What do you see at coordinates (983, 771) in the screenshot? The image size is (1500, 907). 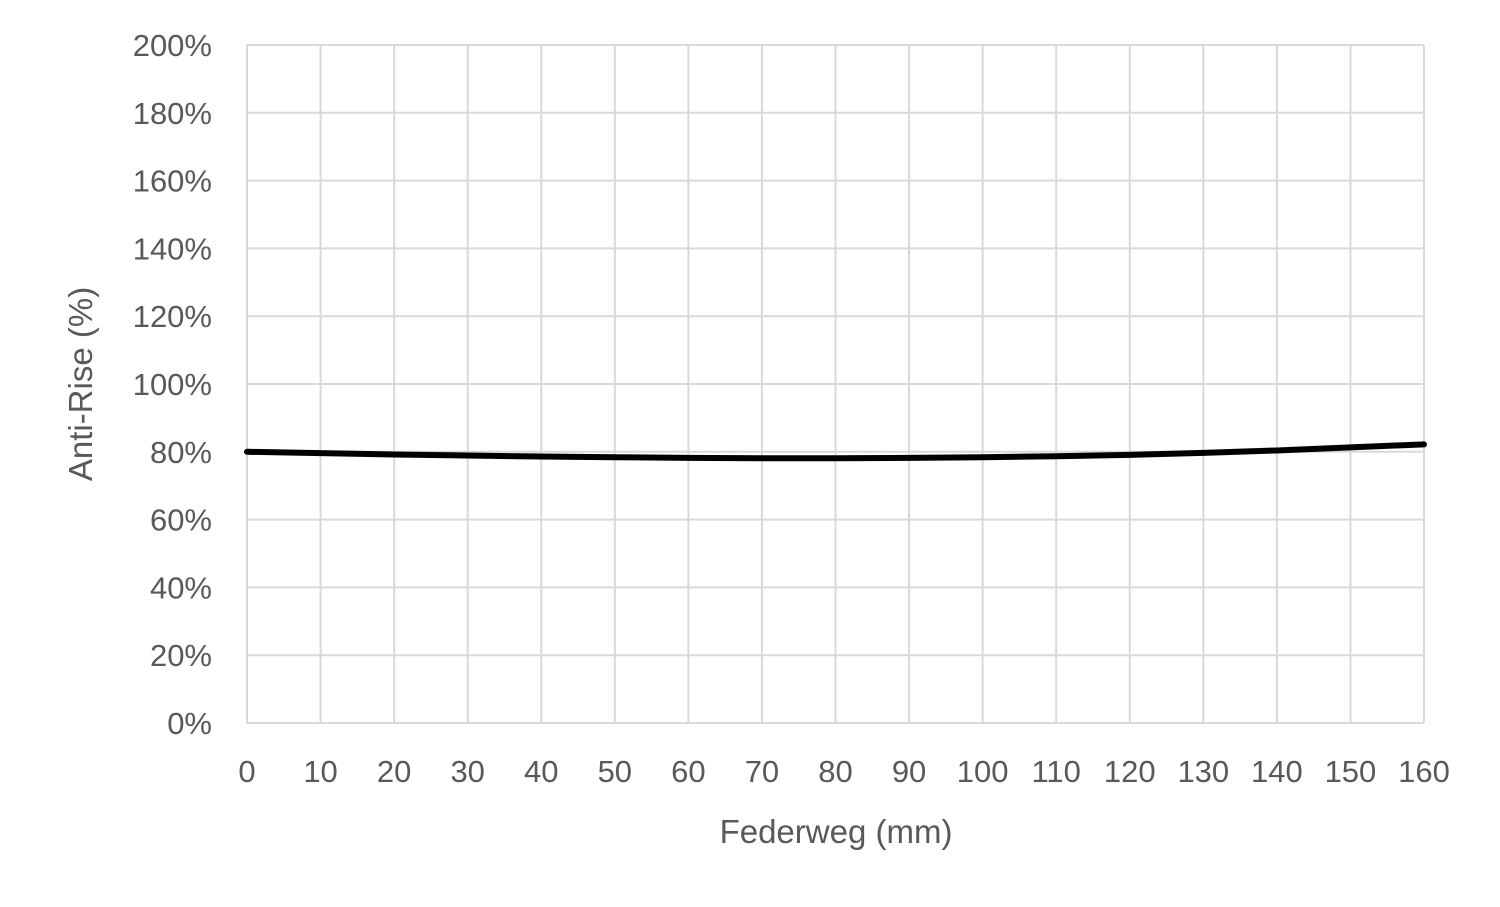 I see `x-tick-label: 100` at bounding box center [983, 771].